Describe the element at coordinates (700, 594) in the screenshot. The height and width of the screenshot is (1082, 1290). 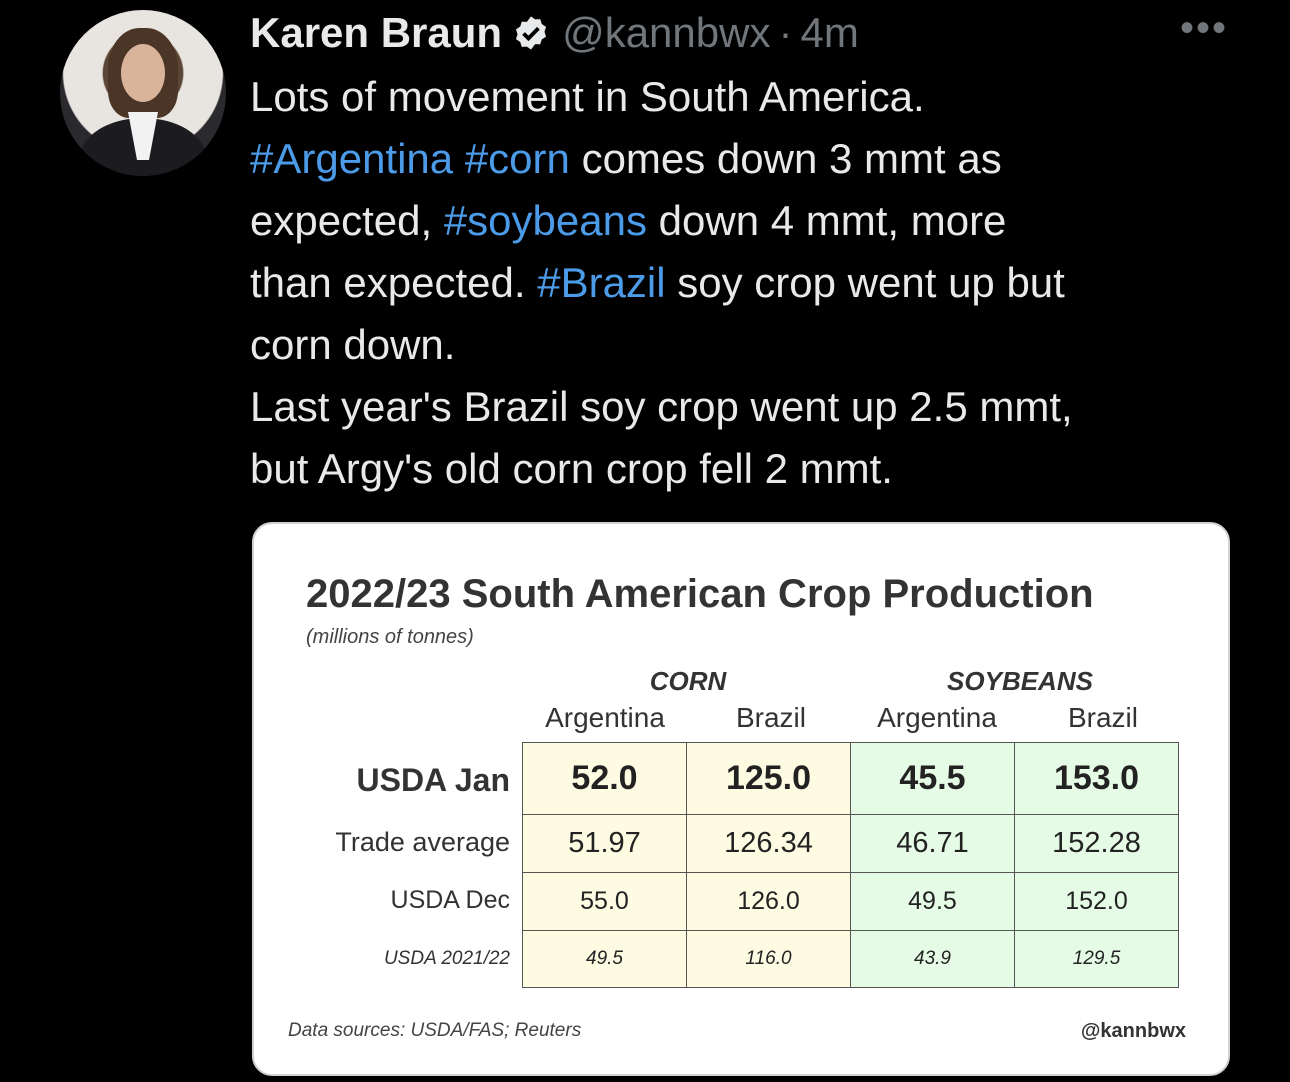
I see `chart-title: 2022/23 South American Crop Production` at that location.